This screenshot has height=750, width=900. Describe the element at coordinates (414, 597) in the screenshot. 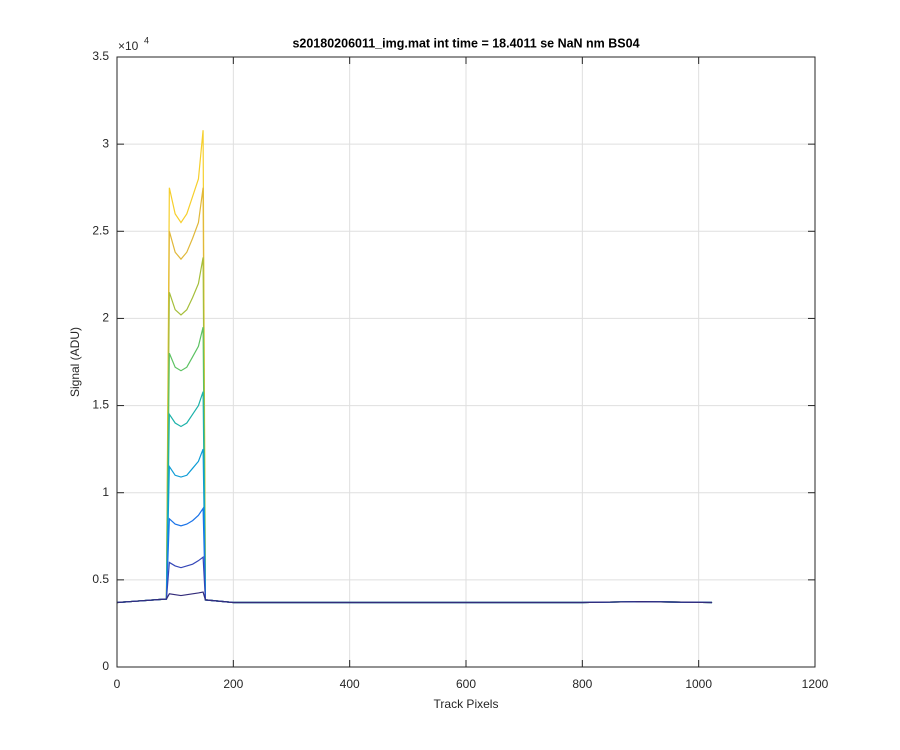

I see `signal-line` at that location.